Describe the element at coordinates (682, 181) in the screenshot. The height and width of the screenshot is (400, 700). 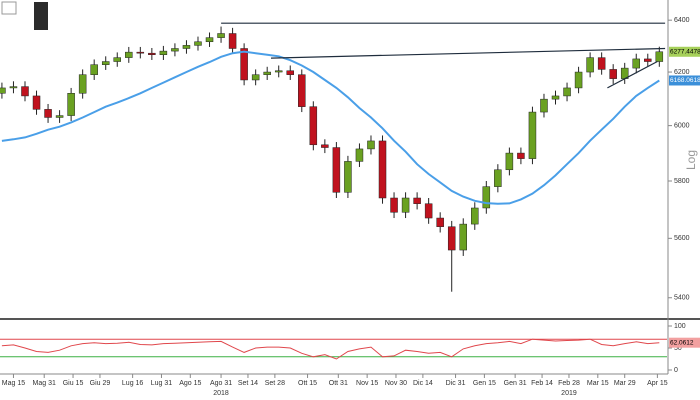
I see `y-tick-label: 5800` at that location.